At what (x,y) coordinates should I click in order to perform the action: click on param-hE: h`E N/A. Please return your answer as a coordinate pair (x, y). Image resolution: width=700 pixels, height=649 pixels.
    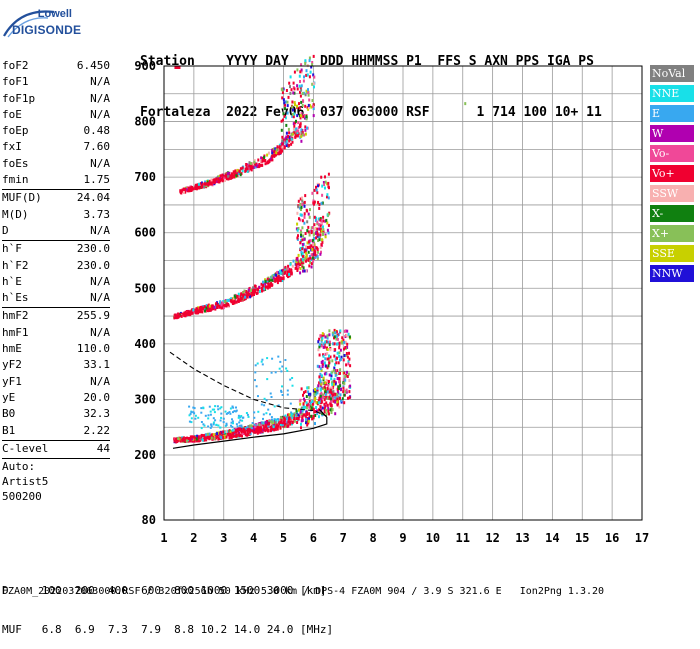
    Looking at the image, I should click on (56, 281).